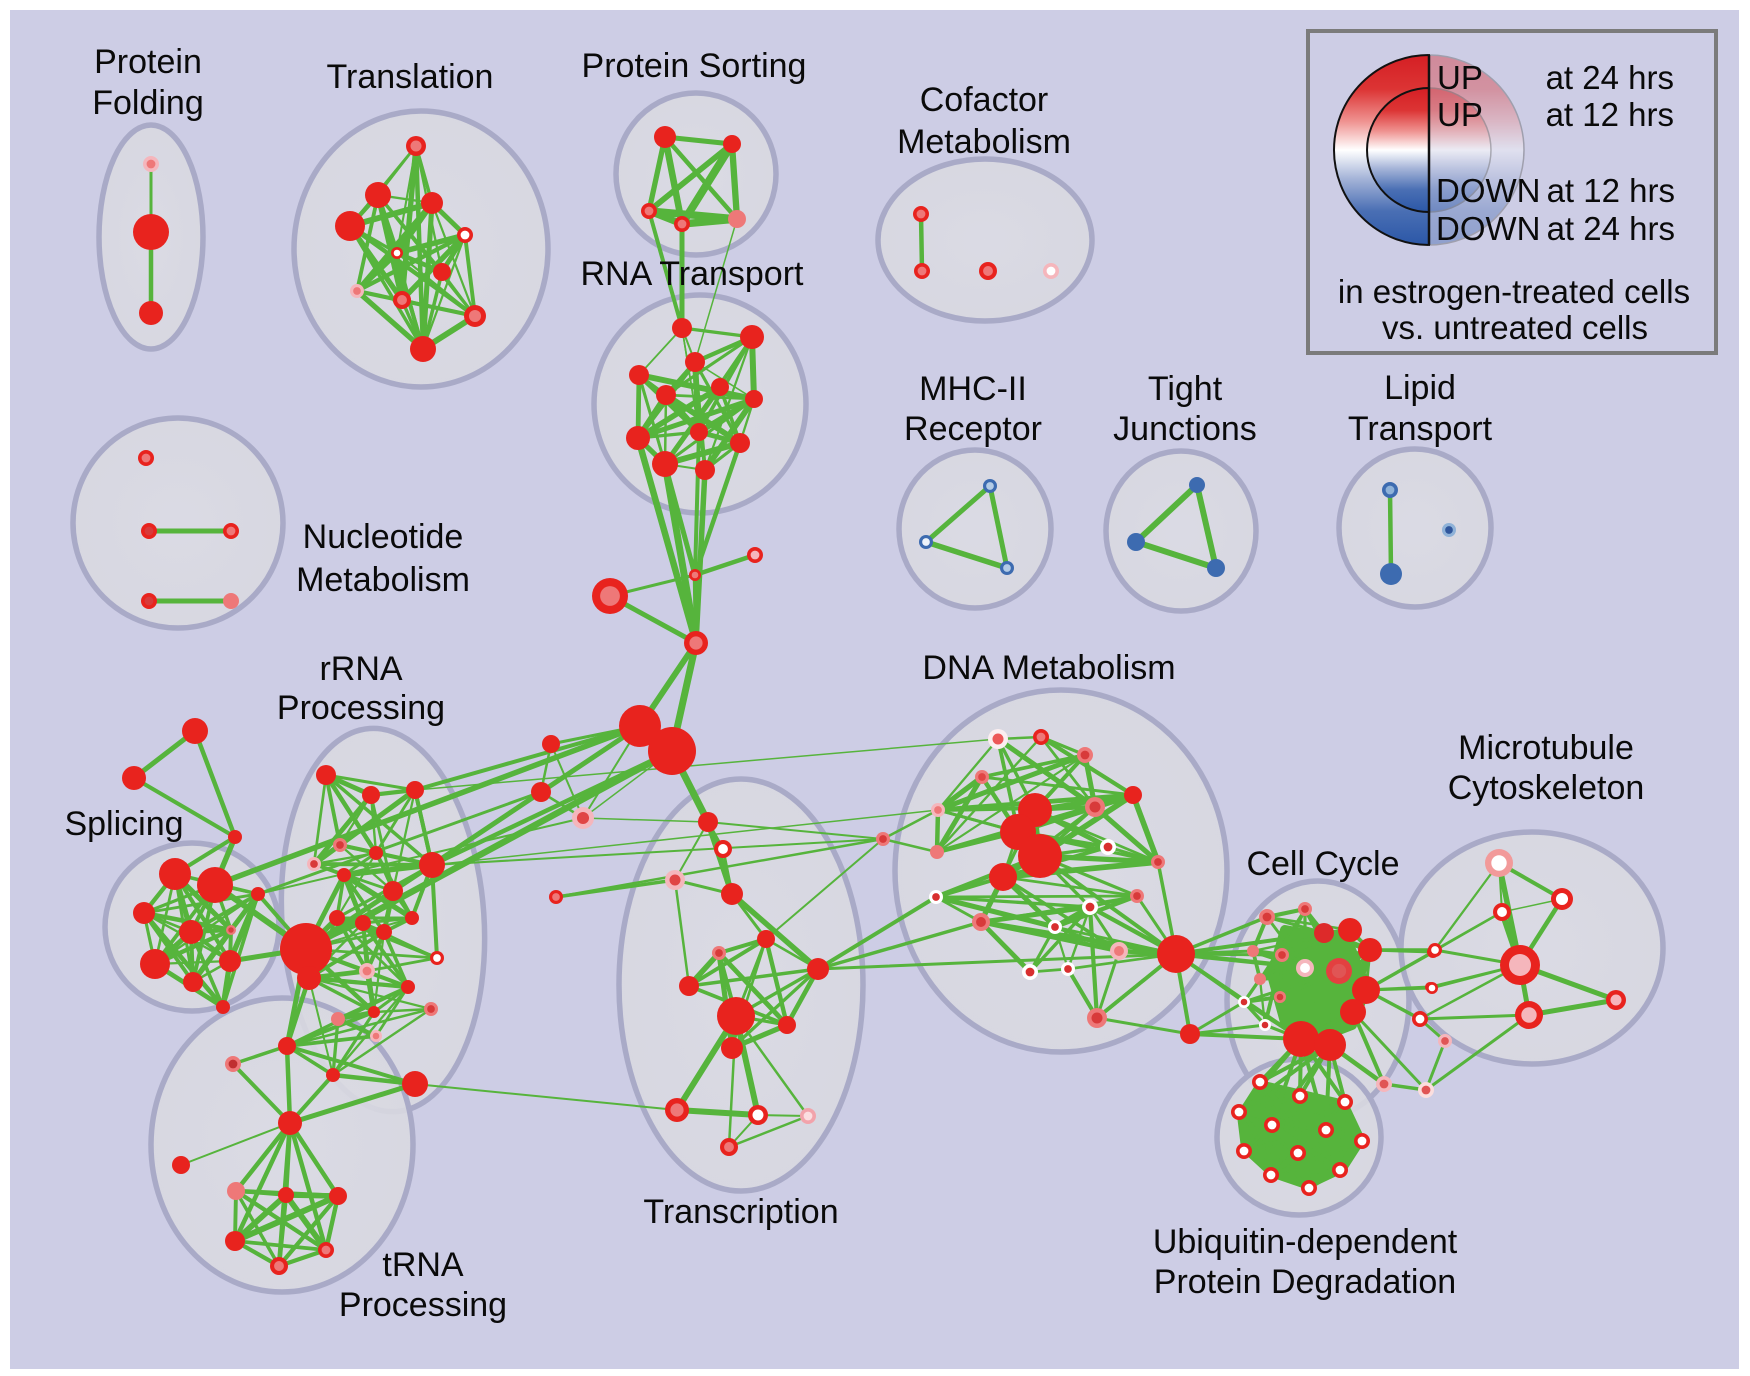 This screenshot has height=1376, width=1750. I want to click on svg-text: tRNA, so click(423, 1265).